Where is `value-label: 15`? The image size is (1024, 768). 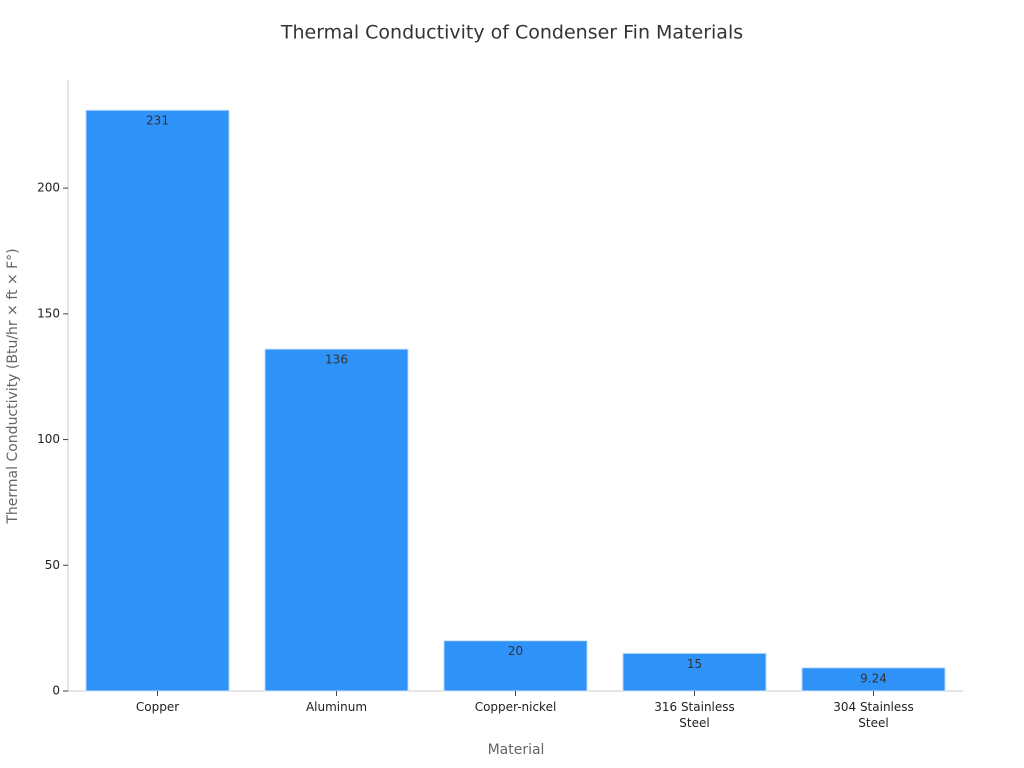 value-label: 15 is located at coordinates (694, 664).